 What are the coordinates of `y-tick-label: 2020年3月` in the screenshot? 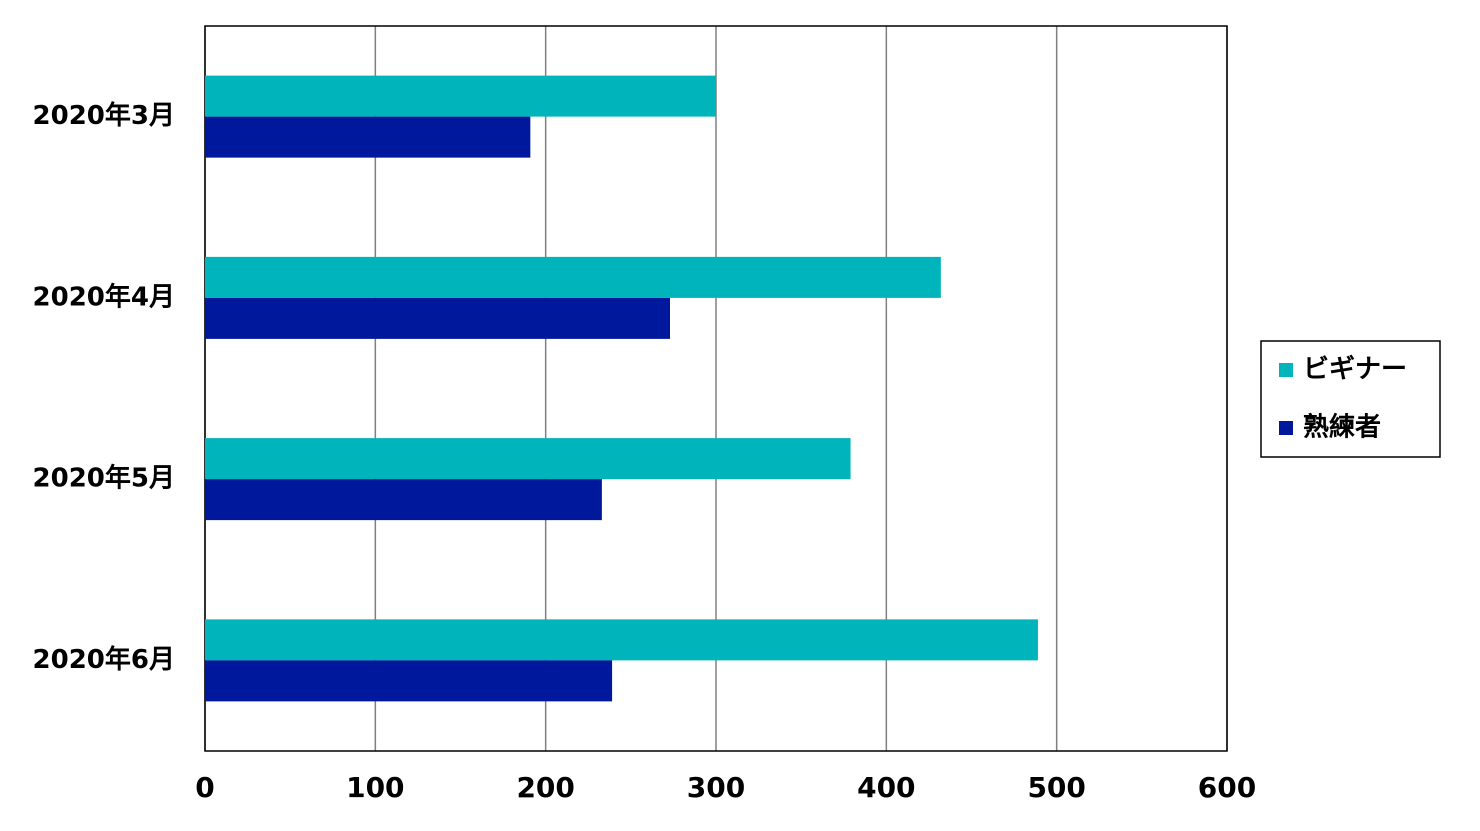 It's located at (104, 115).